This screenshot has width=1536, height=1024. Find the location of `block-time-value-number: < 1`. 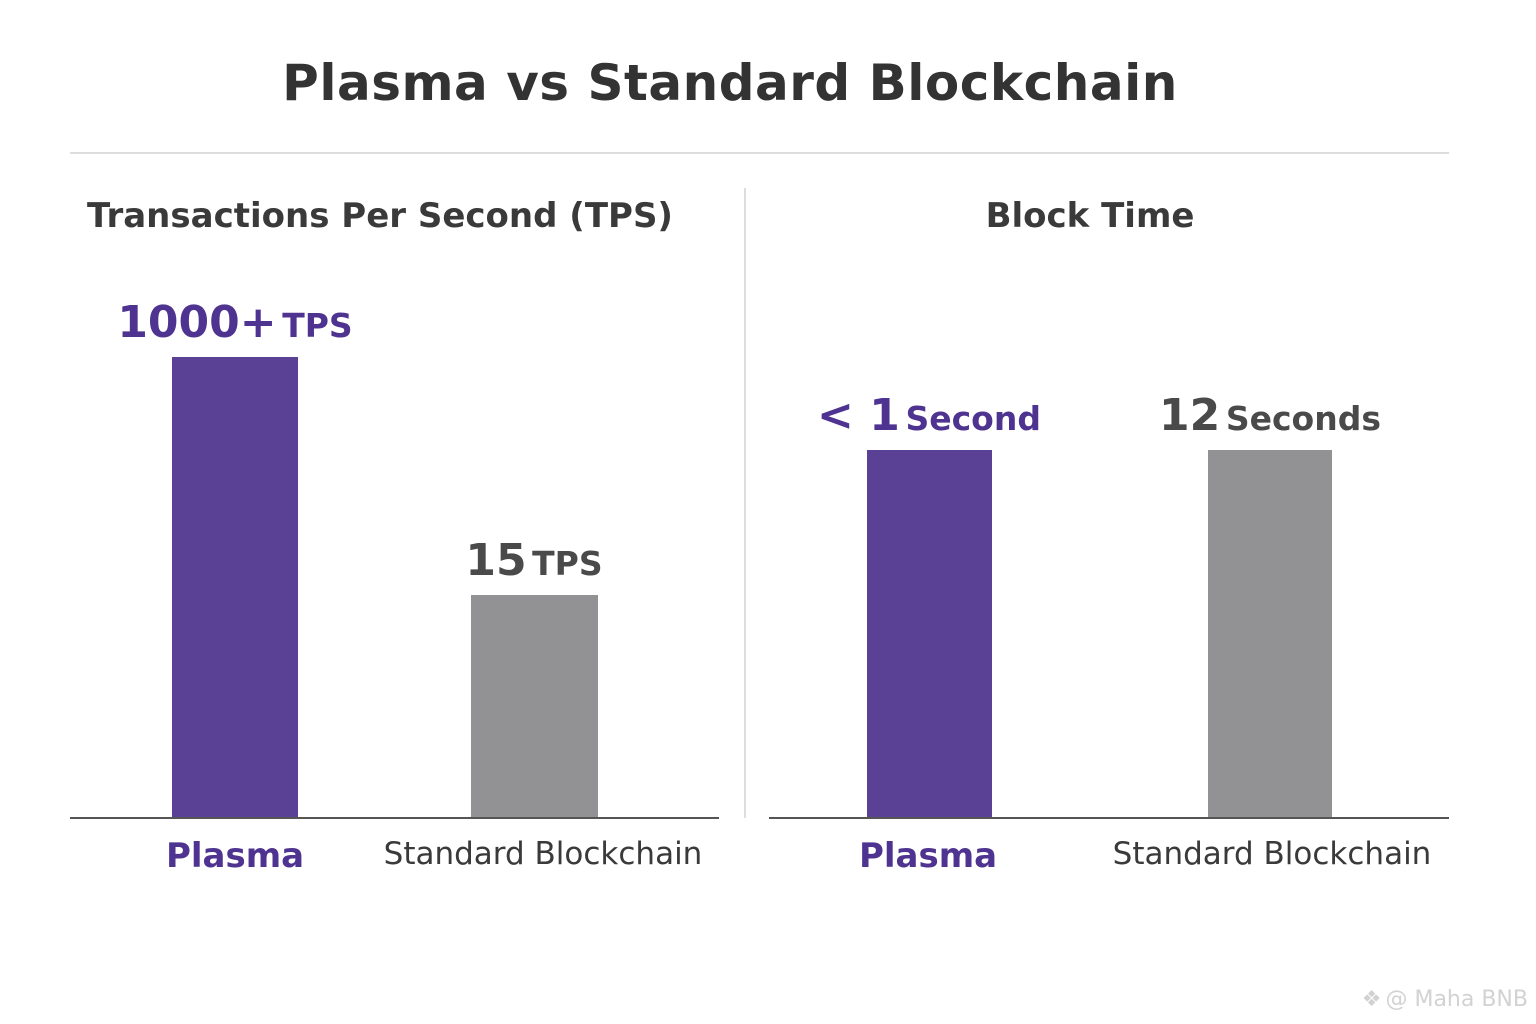

block-time-value-number: < 1 is located at coordinates (858, 415).